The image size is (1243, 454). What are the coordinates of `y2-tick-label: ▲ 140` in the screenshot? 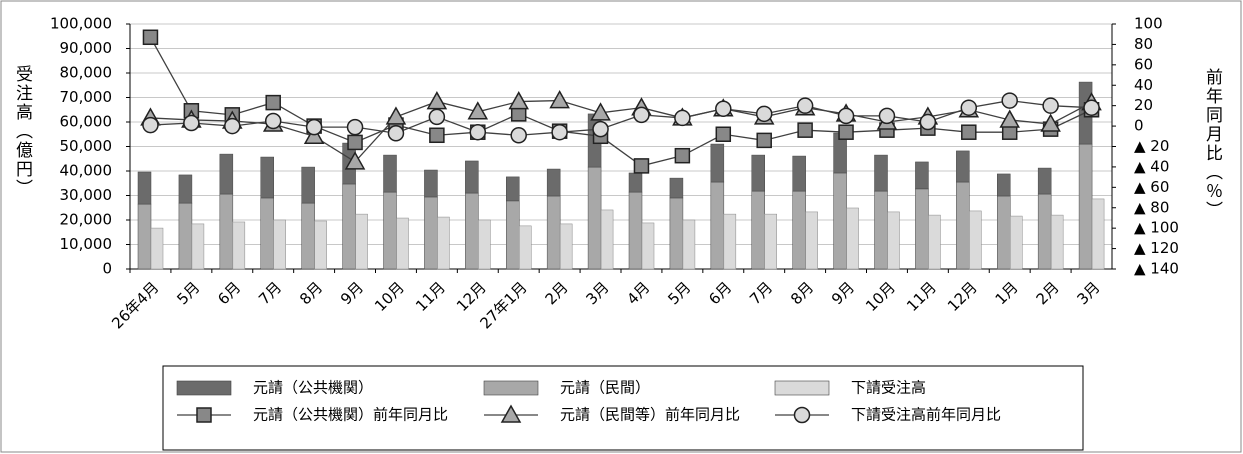 It's located at (1156, 269).